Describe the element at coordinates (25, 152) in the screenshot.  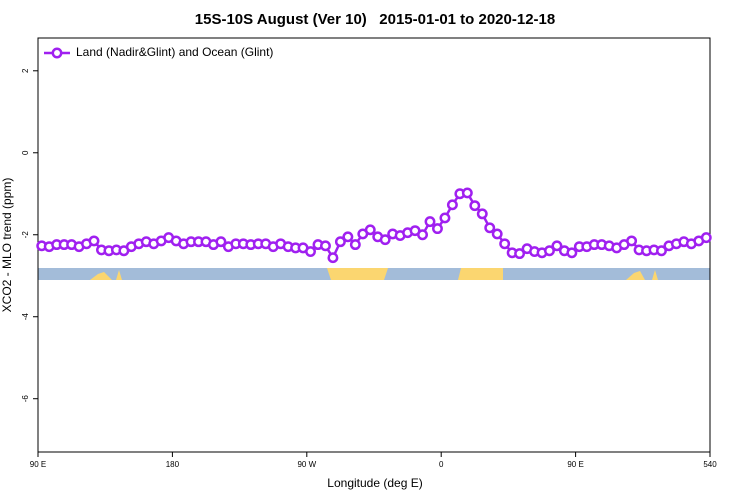
I see `y-tick-label: 0` at that location.